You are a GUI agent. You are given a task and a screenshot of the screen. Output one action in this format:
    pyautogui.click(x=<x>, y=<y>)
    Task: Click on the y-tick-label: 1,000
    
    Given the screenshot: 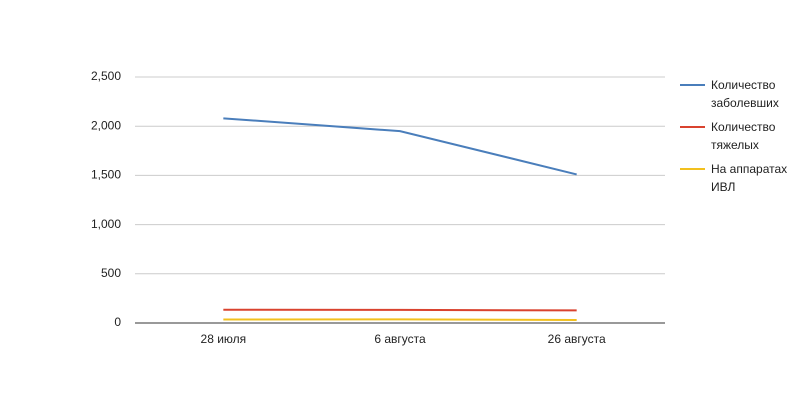 What is the action you would take?
    pyautogui.click(x=106, y=224)
    